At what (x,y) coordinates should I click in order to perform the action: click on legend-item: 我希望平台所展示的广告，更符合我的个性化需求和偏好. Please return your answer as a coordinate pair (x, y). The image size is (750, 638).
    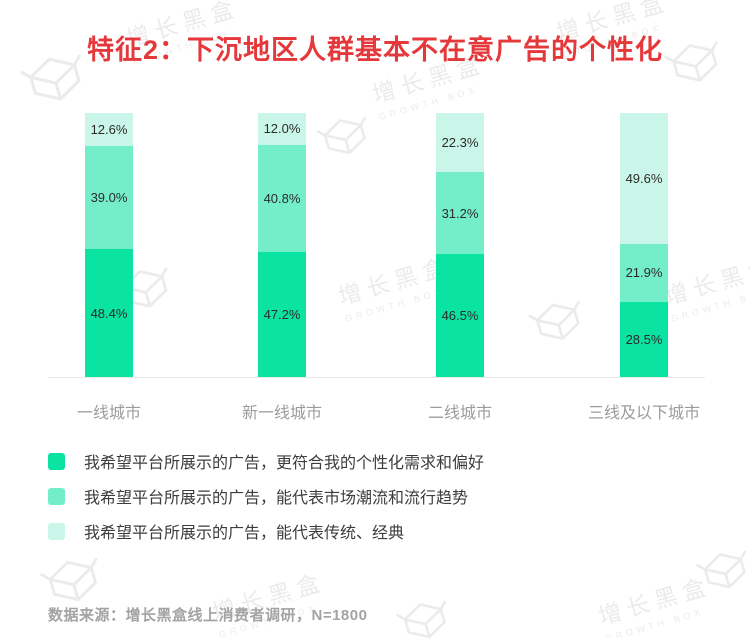
    Looking at the image, I should click on (266, 461).